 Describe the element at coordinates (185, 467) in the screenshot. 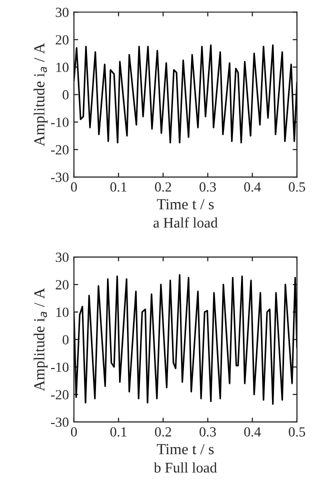

I see `text: b Full load` at that location.